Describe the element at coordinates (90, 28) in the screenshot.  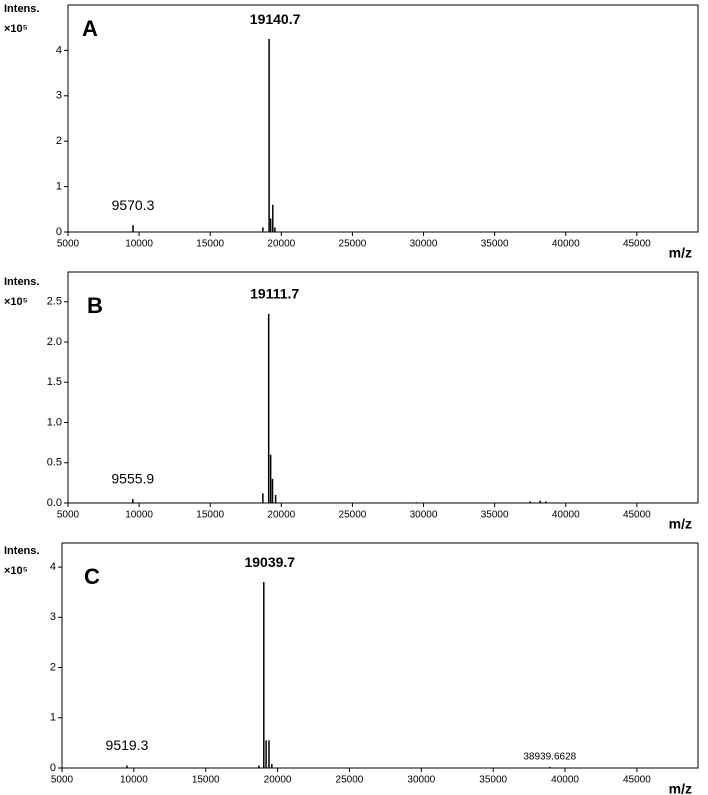
I see `panel-label: A` at that location.